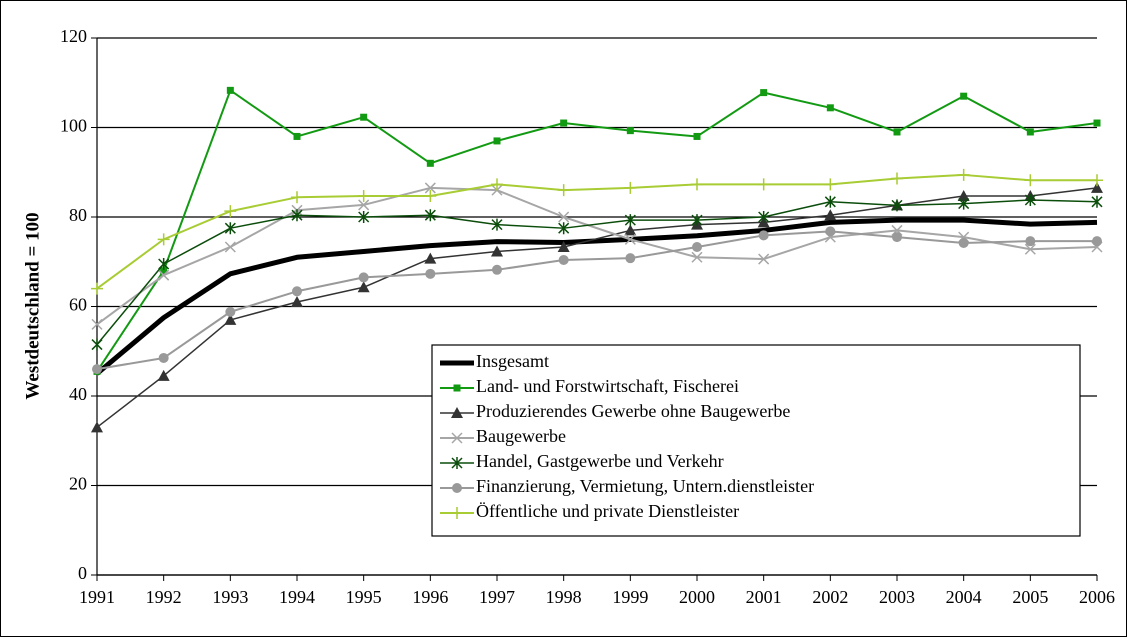  I want to click on x-tick-label: 1993, so click(230, 597).